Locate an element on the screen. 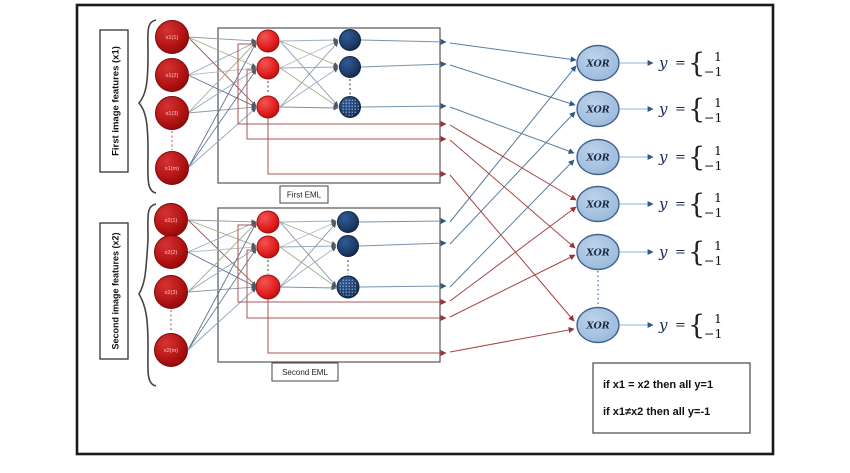 The height and width of the screenshot is (473, 850). group2-label-box is located at coordinates (114, 291).